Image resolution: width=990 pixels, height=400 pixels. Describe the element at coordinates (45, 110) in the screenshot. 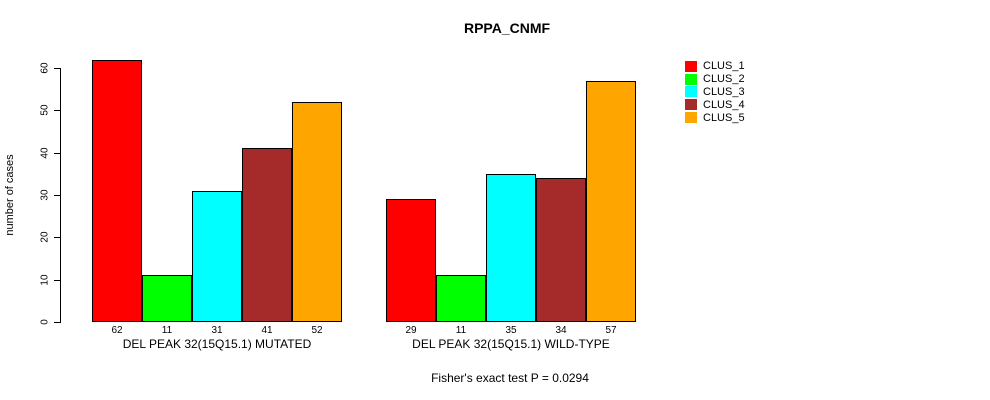

I see `y-axis-tick-label: 50` at that location.